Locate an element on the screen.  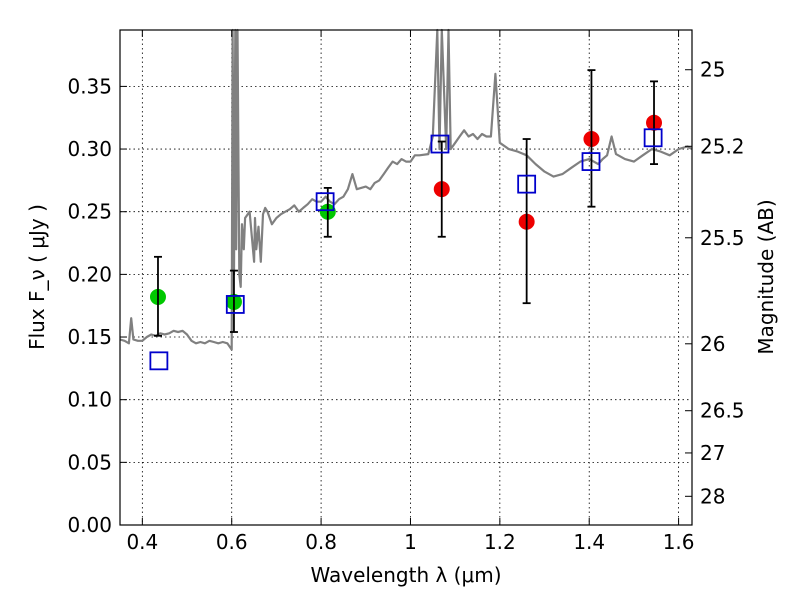
right-tick-label: 28 is located at coordinates (712, 496).